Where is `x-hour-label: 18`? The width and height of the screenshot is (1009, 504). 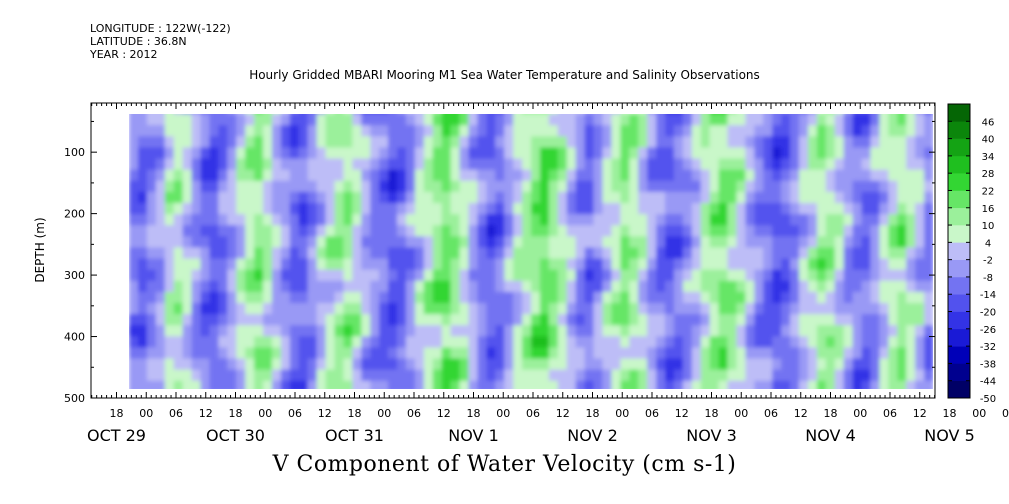 x-hour-label: 18 is located at coordinates (593, 413).